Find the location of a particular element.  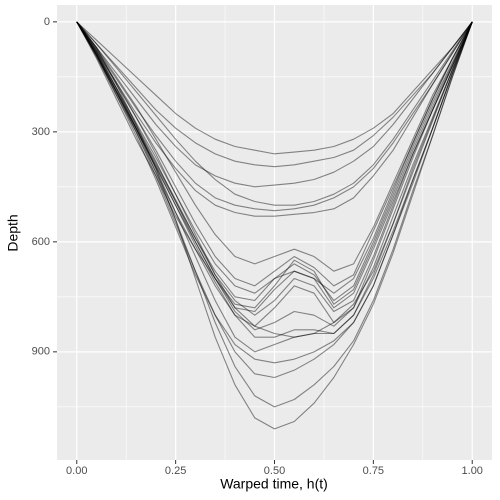

y-tick-label: 900 is located at coordinates (41, 352).